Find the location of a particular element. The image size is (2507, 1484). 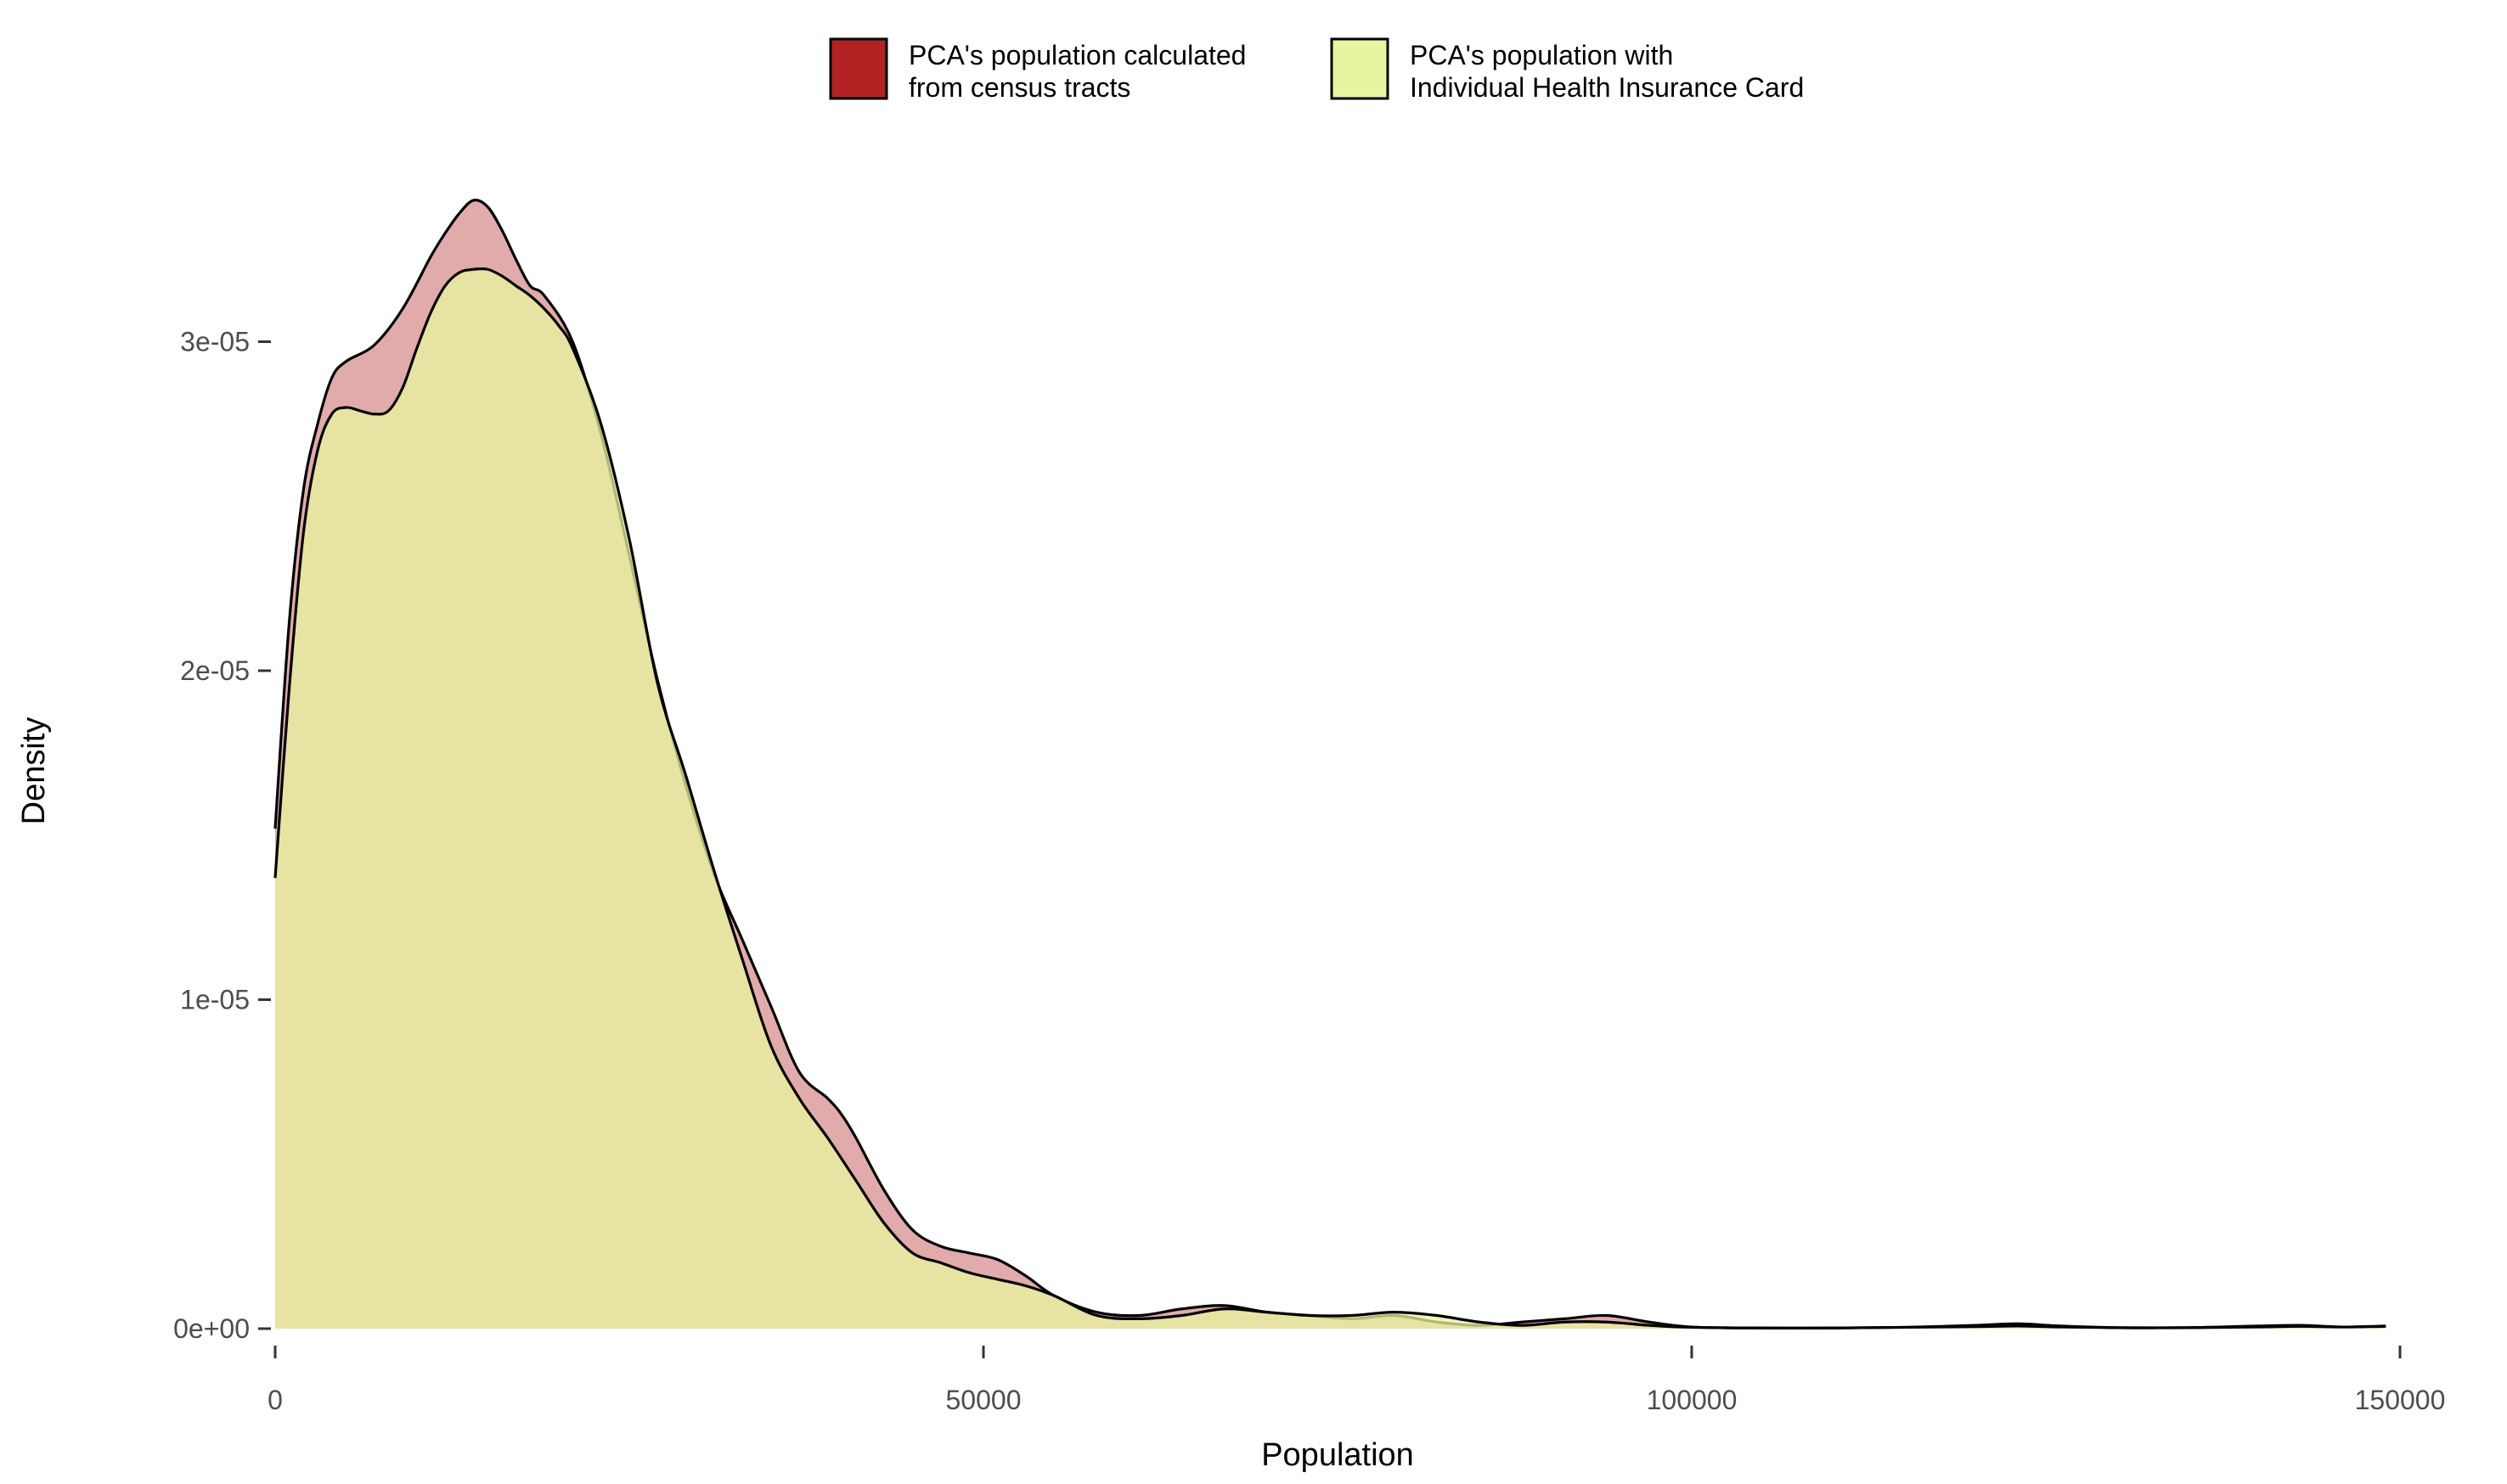

legend-label: Individual Health Insurance Card is located at coordinates (1607, 87).